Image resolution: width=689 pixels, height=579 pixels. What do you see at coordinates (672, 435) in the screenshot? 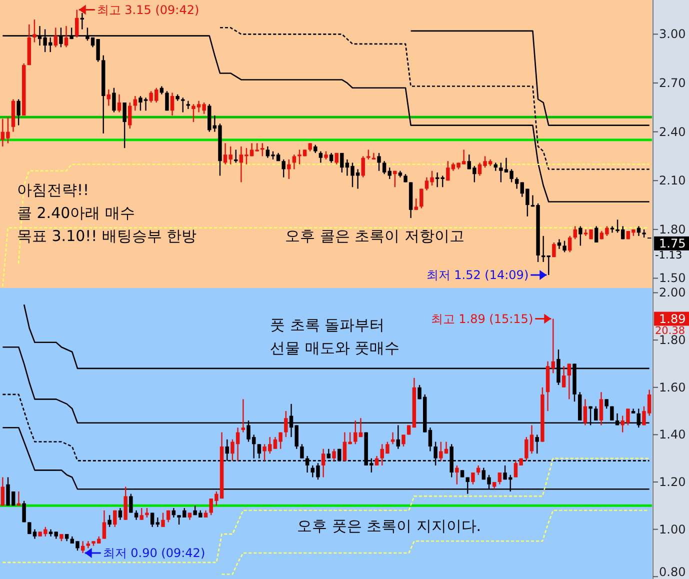
I see `y-tick-label: 1.40` at bounding box center [672, 435].